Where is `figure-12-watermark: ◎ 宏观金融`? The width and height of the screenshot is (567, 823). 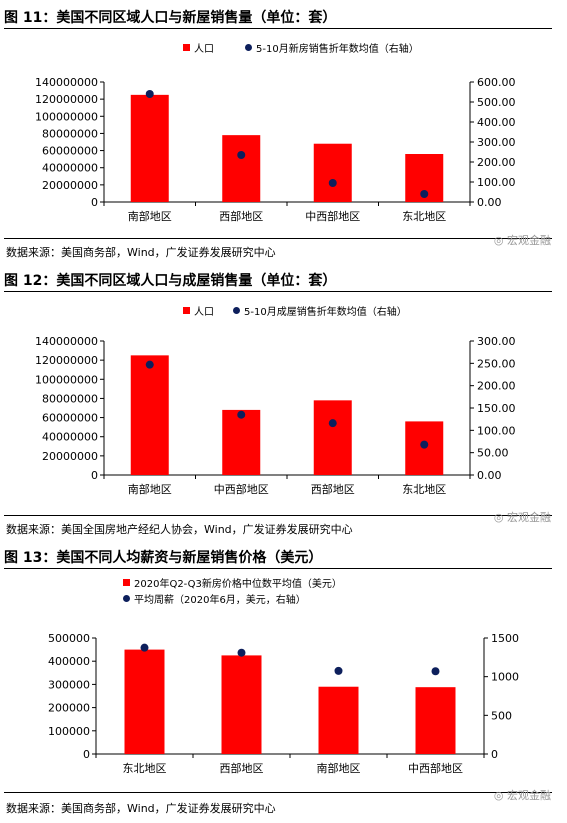 figure-12-watermark: ◎ 宏观金融 is located at coordinates (522, 517).